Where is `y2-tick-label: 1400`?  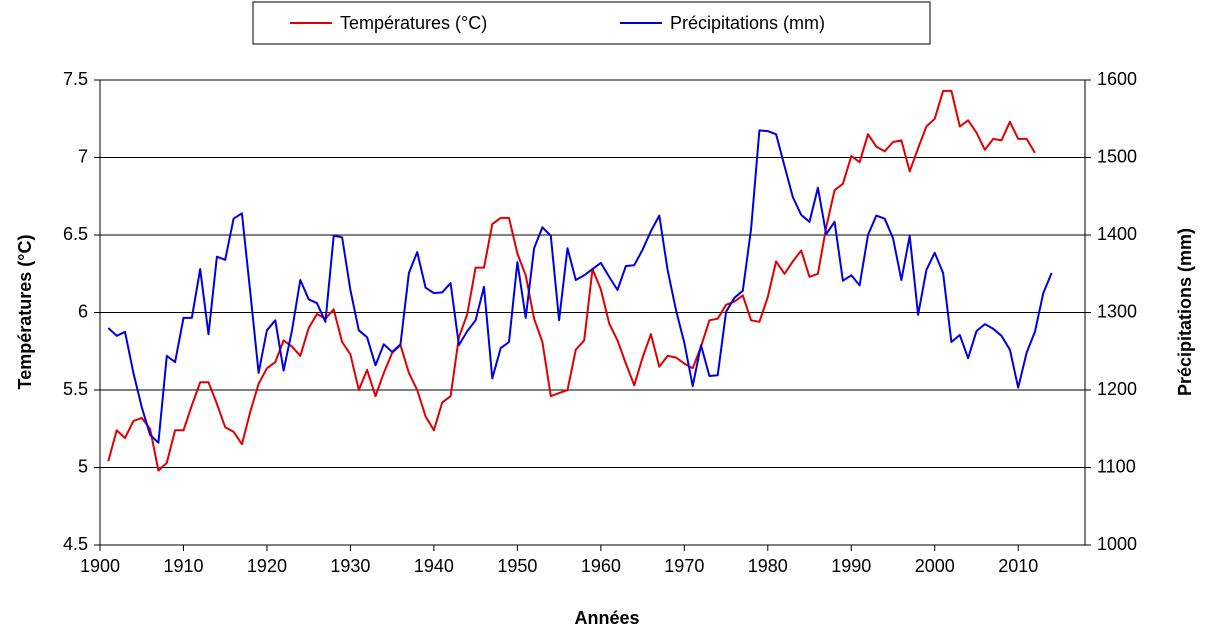 y2-tick-label: 1400 is located at coordinates (1117, 234).